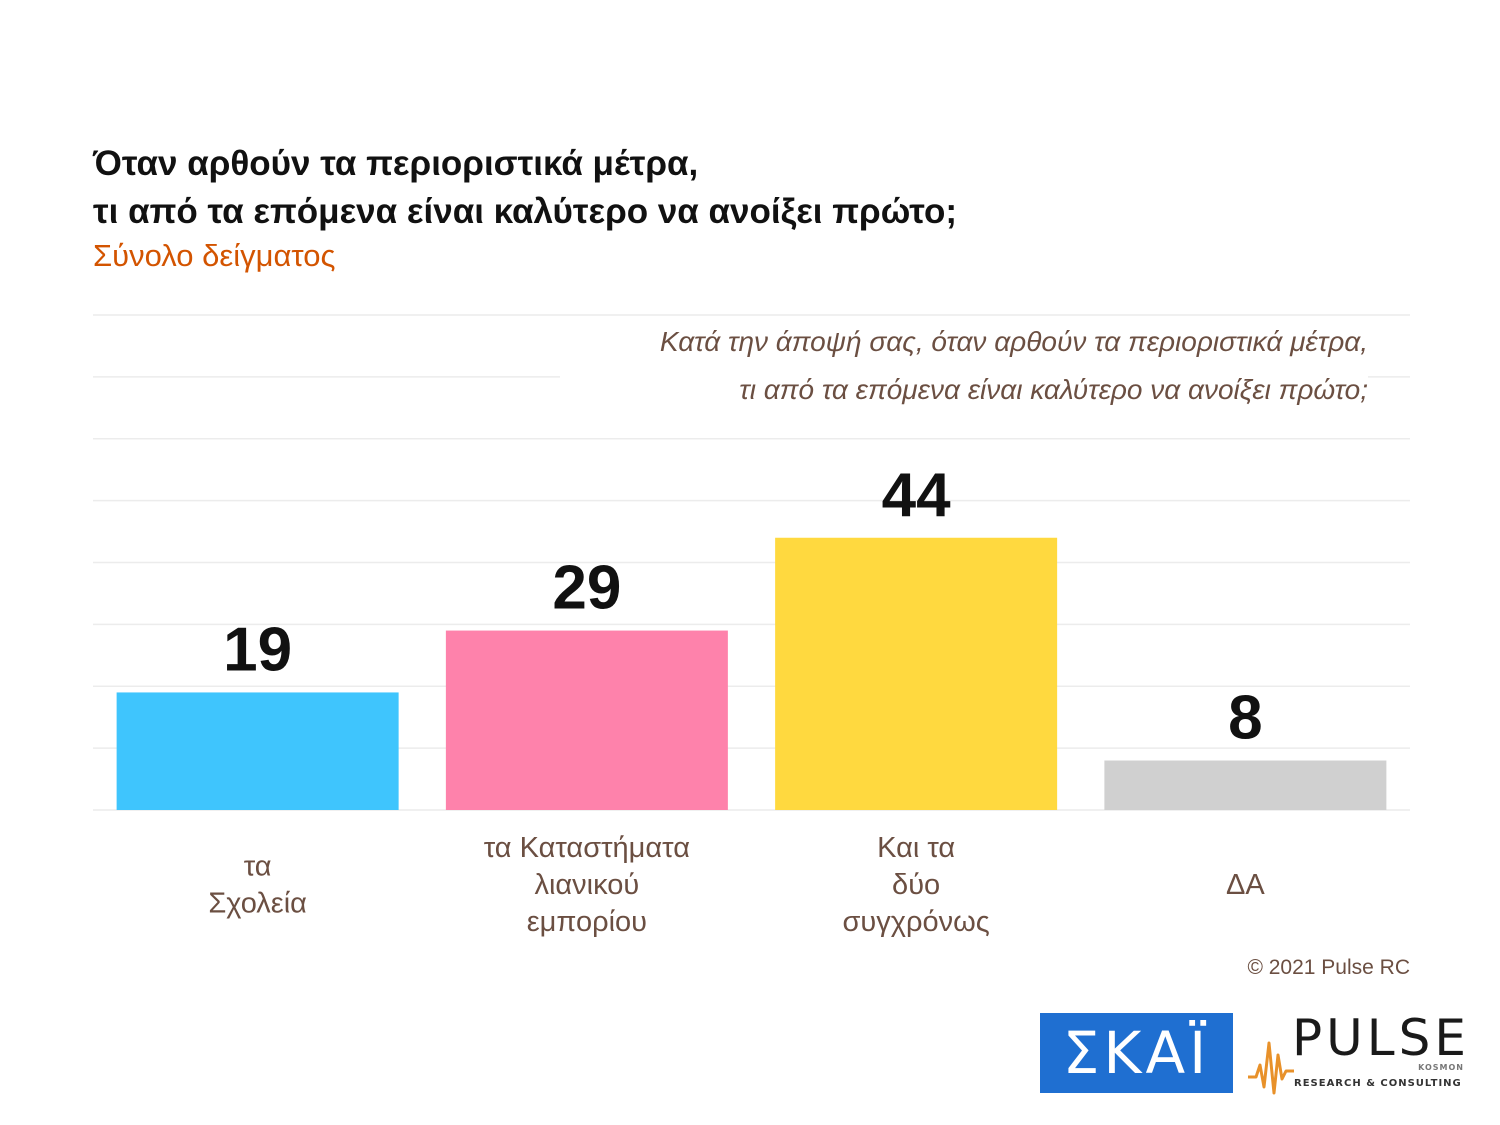  Describe the element at coordinates (916, 848) in the screenshot. I see `category-label: Και τα` at that location.